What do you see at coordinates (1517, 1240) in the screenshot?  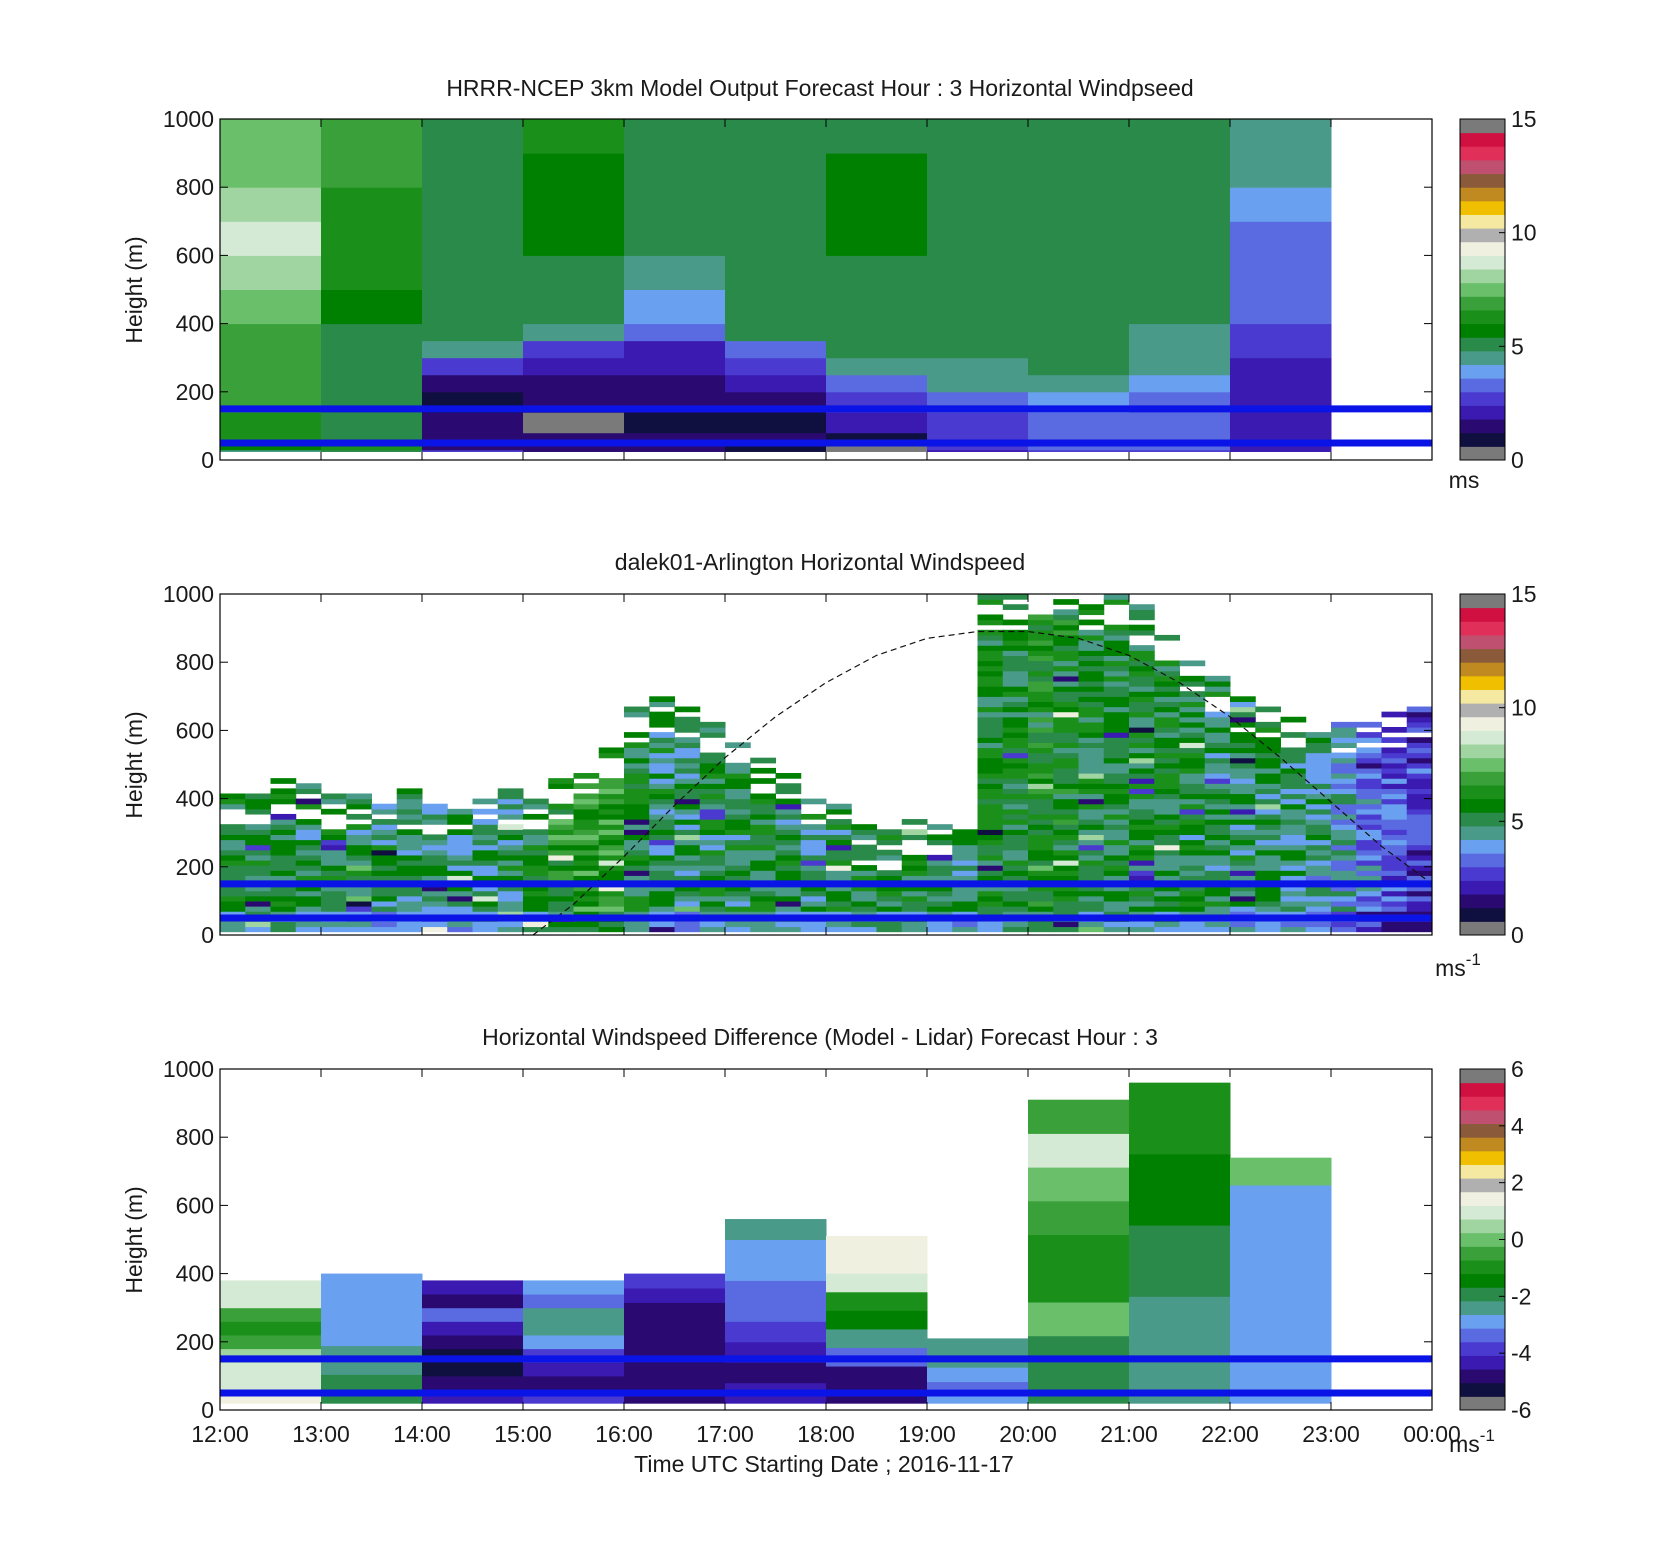 I see `colorbar-tick-label: 0` at bounding box center [1517, 1240].